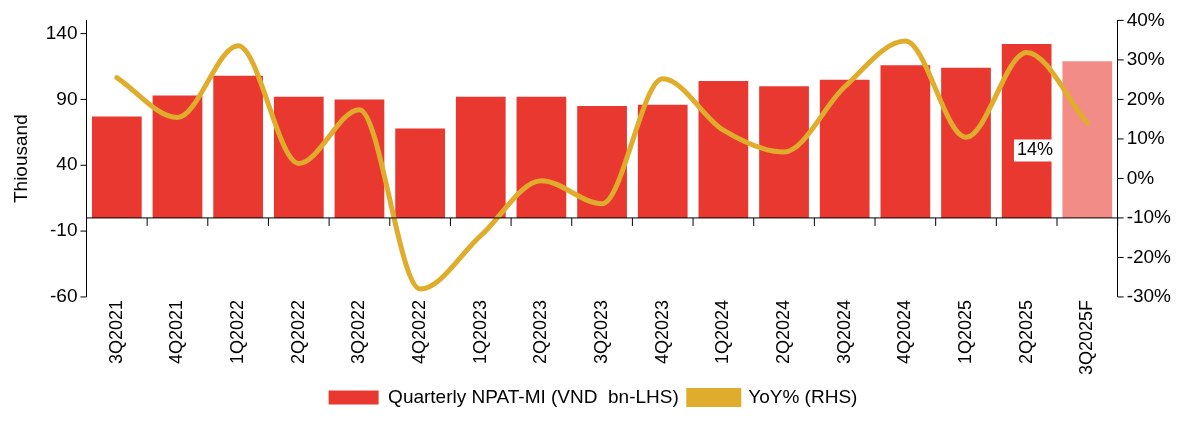  I want to click on y2-tick-label: -30%, so click(1149, 296).